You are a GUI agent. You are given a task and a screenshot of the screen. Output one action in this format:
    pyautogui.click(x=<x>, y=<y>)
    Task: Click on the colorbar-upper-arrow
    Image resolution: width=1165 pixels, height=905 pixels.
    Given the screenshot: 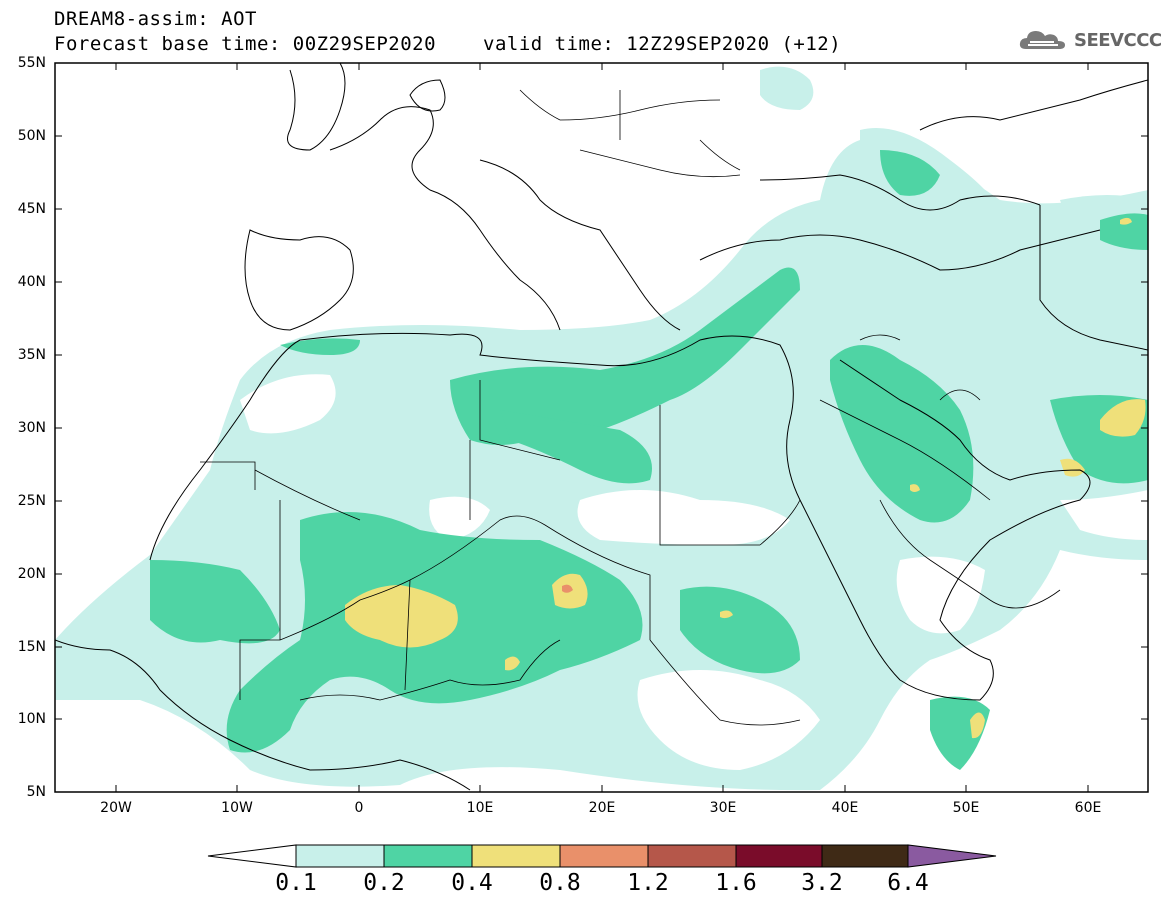 What is the action you would take?
    pyautogui.click(x=952, y=856)
    